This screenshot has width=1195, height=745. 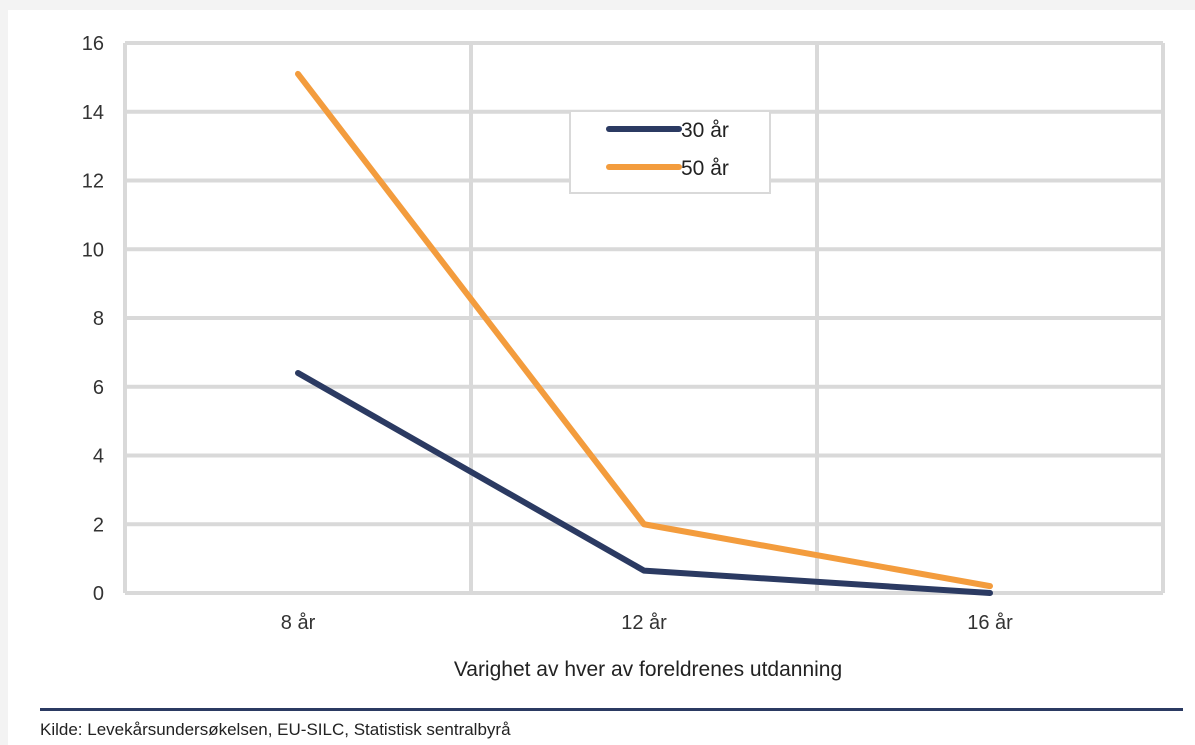 What do you see at coordinates (98, 319) in the screenshot?
I see `y-tick-label: 8` at bounding box center [98, 319].